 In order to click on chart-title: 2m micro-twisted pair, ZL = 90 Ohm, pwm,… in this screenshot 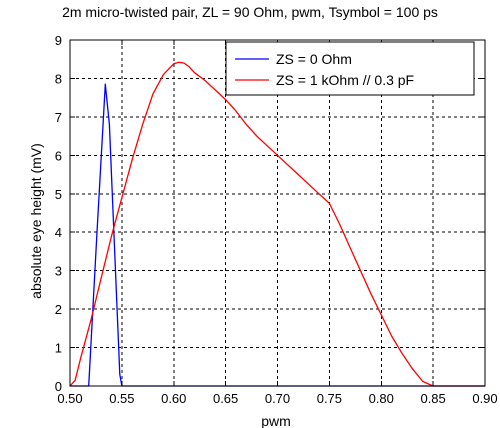, I will do `click(250, 12)`.